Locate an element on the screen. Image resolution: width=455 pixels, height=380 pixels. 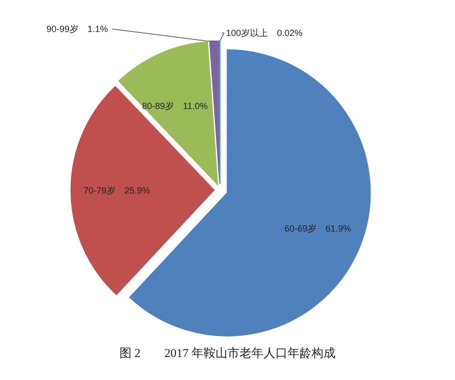
slice-label: 80-89岁 11.0% is located at coordinates (175, 106).